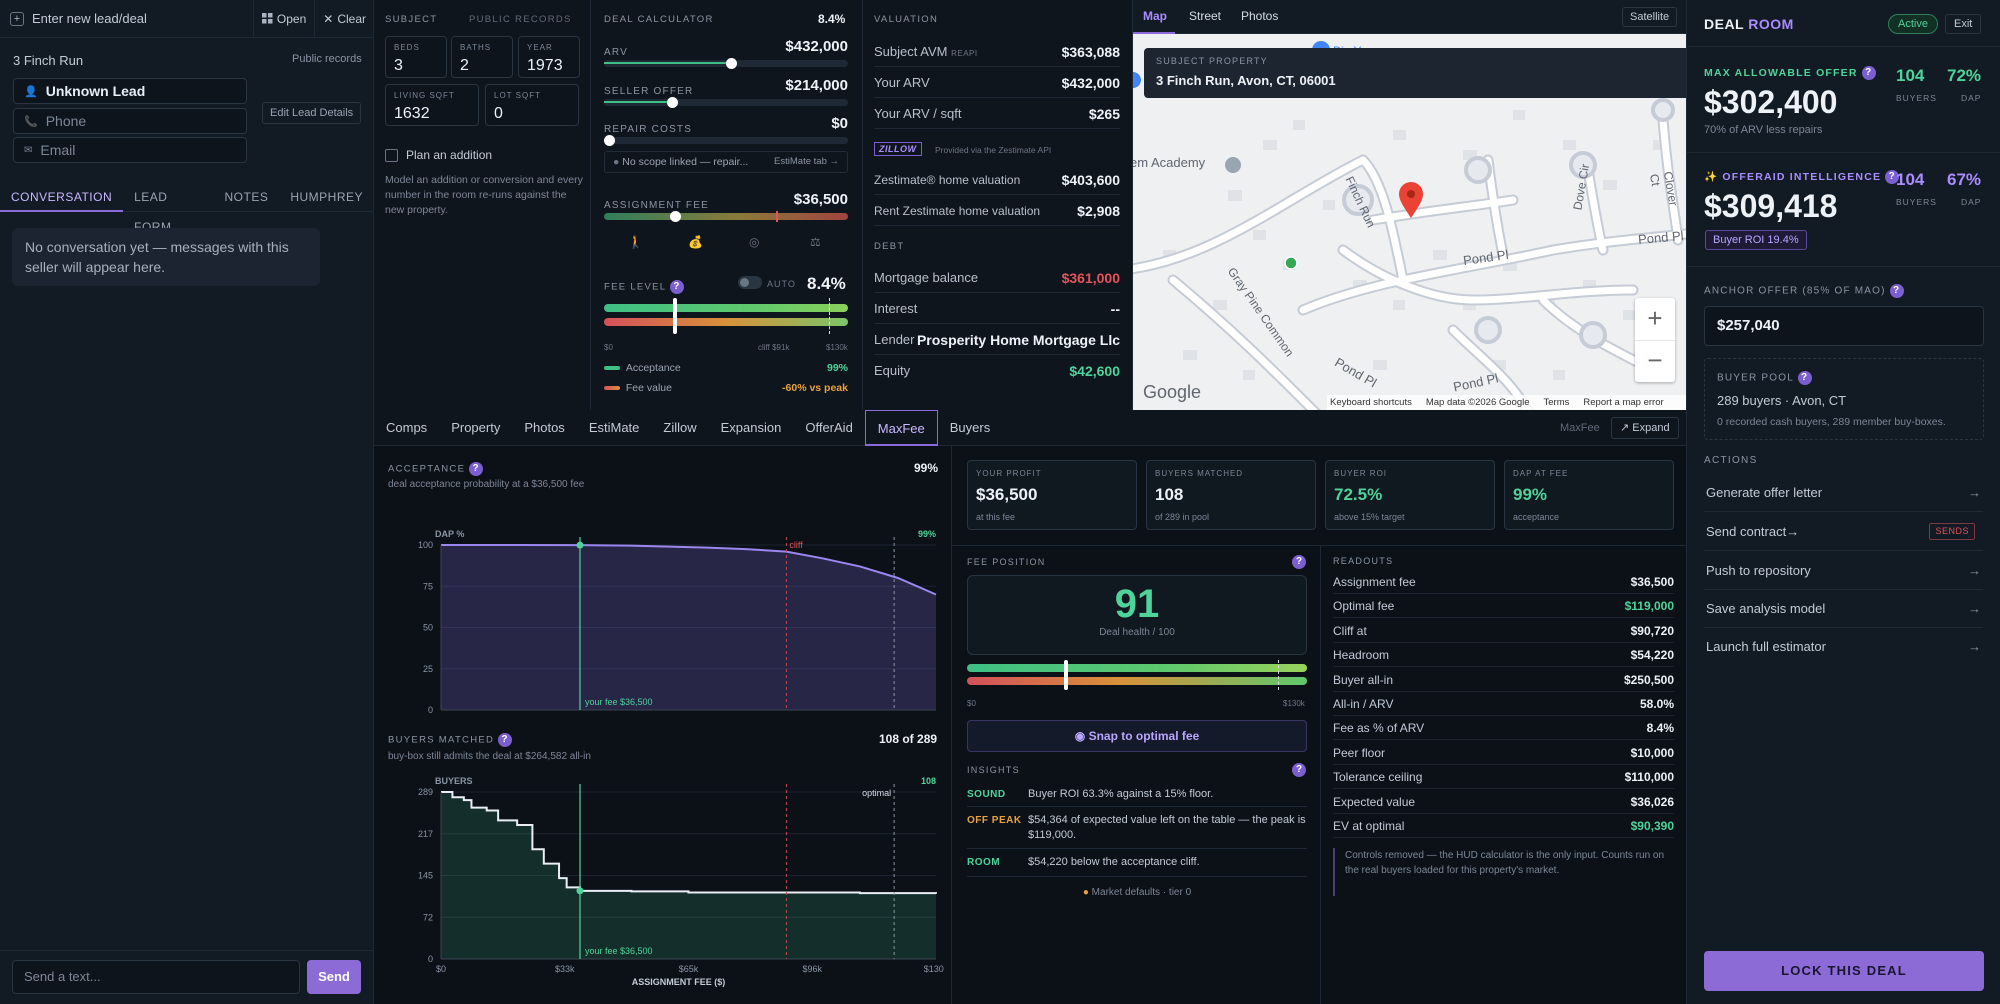 The height and width of the screenshot is (1004, 2000). What do you see at coordinates (970, 427) in the screenshot?
I see `tab-buyers: Buyers` at bounding box center [970, 427].